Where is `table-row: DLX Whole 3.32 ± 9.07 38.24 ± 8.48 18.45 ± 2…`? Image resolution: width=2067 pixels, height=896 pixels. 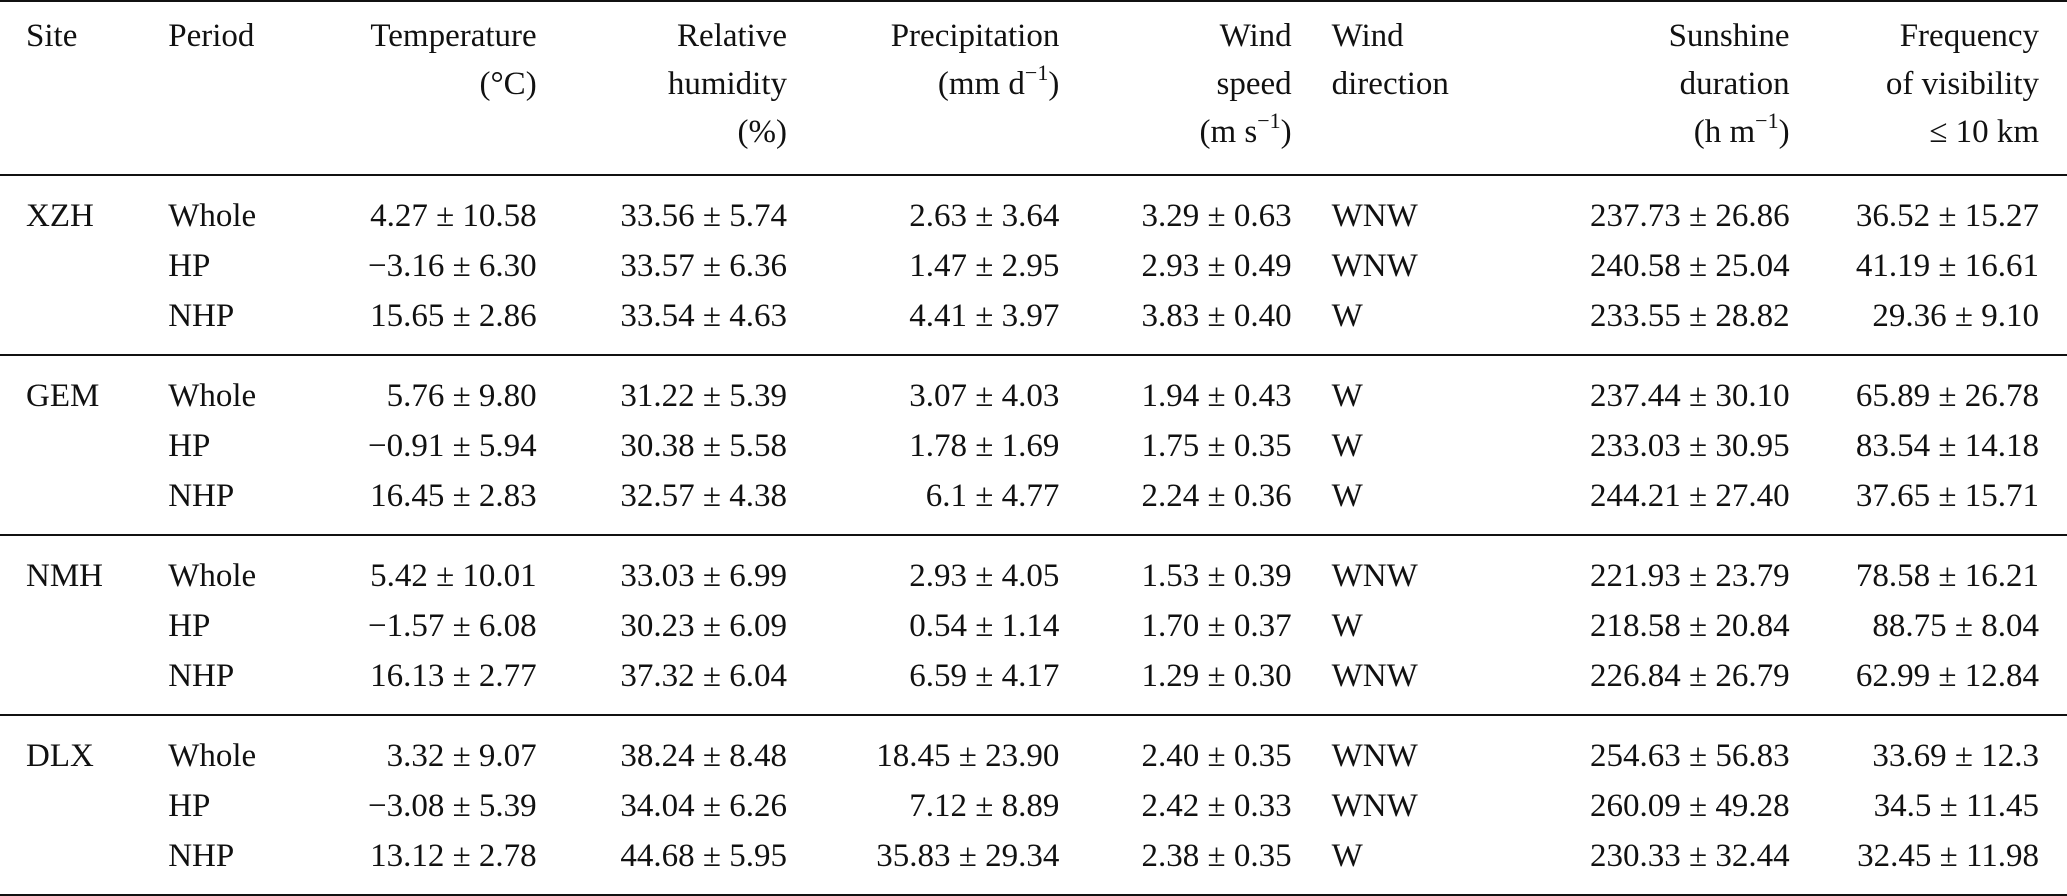
table-row: DLX Whole 3.32 ± 9.07 38.24 ± 8.48 18.45 ± 2… is located at coordinates (1033, 748).